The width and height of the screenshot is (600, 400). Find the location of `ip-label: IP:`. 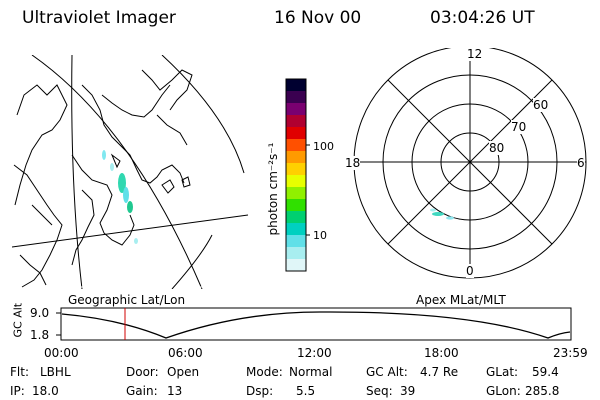

ip-label: IP: is located at coordinates (17, 391).